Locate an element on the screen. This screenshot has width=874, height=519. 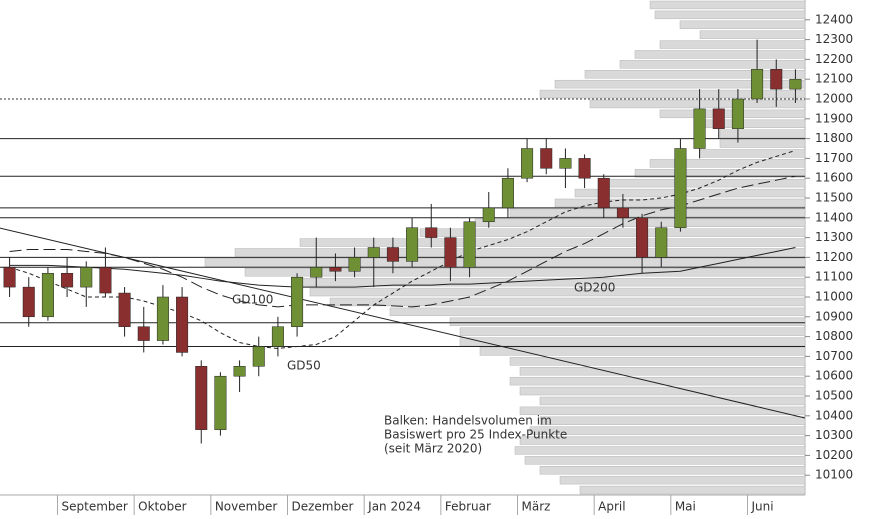
y-tick-label: 11700 is located at coordinates (834, 158).